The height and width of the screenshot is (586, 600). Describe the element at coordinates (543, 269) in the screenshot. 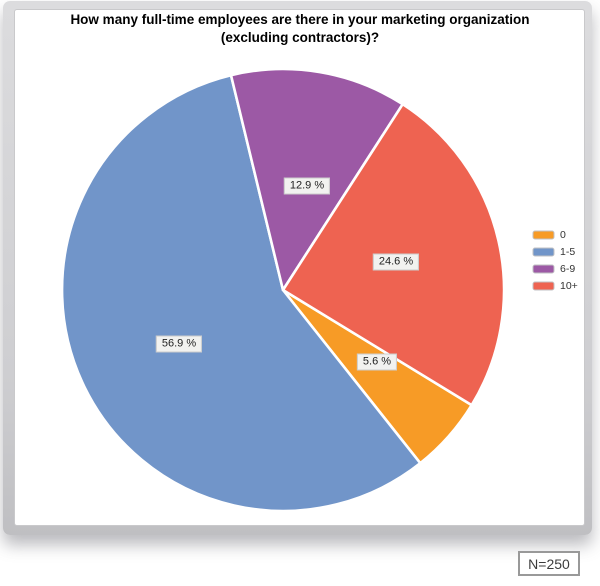

I see `legend-swatch-6-9-icon` at that location.